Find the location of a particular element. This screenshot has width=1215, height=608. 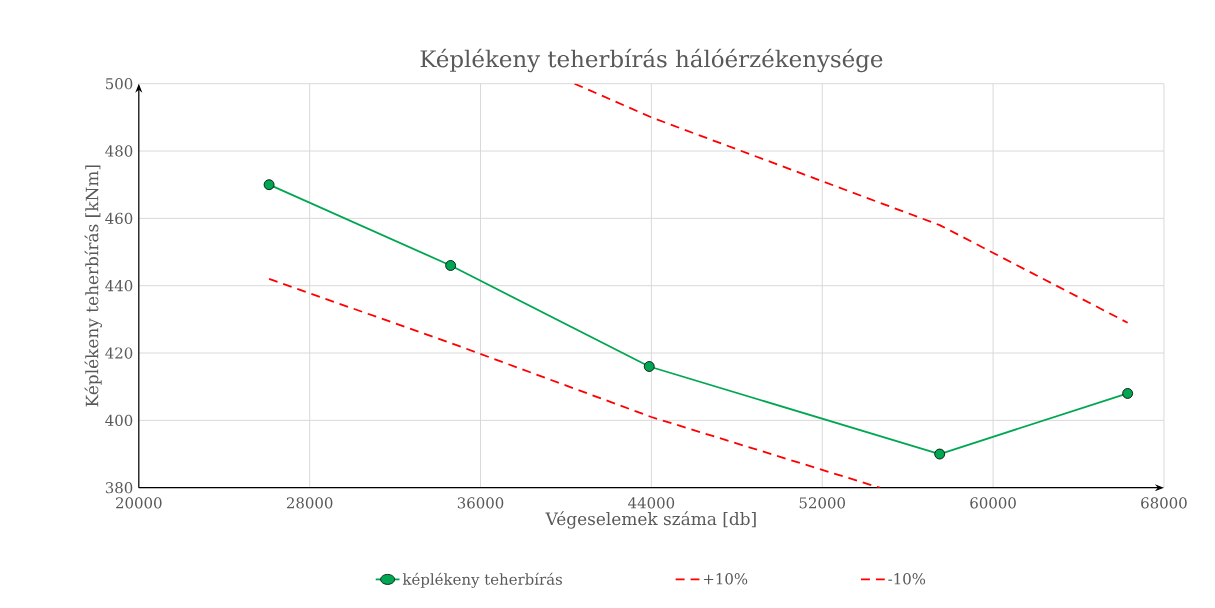

y-tick-label: 400 is located at coordinates (119, 420).